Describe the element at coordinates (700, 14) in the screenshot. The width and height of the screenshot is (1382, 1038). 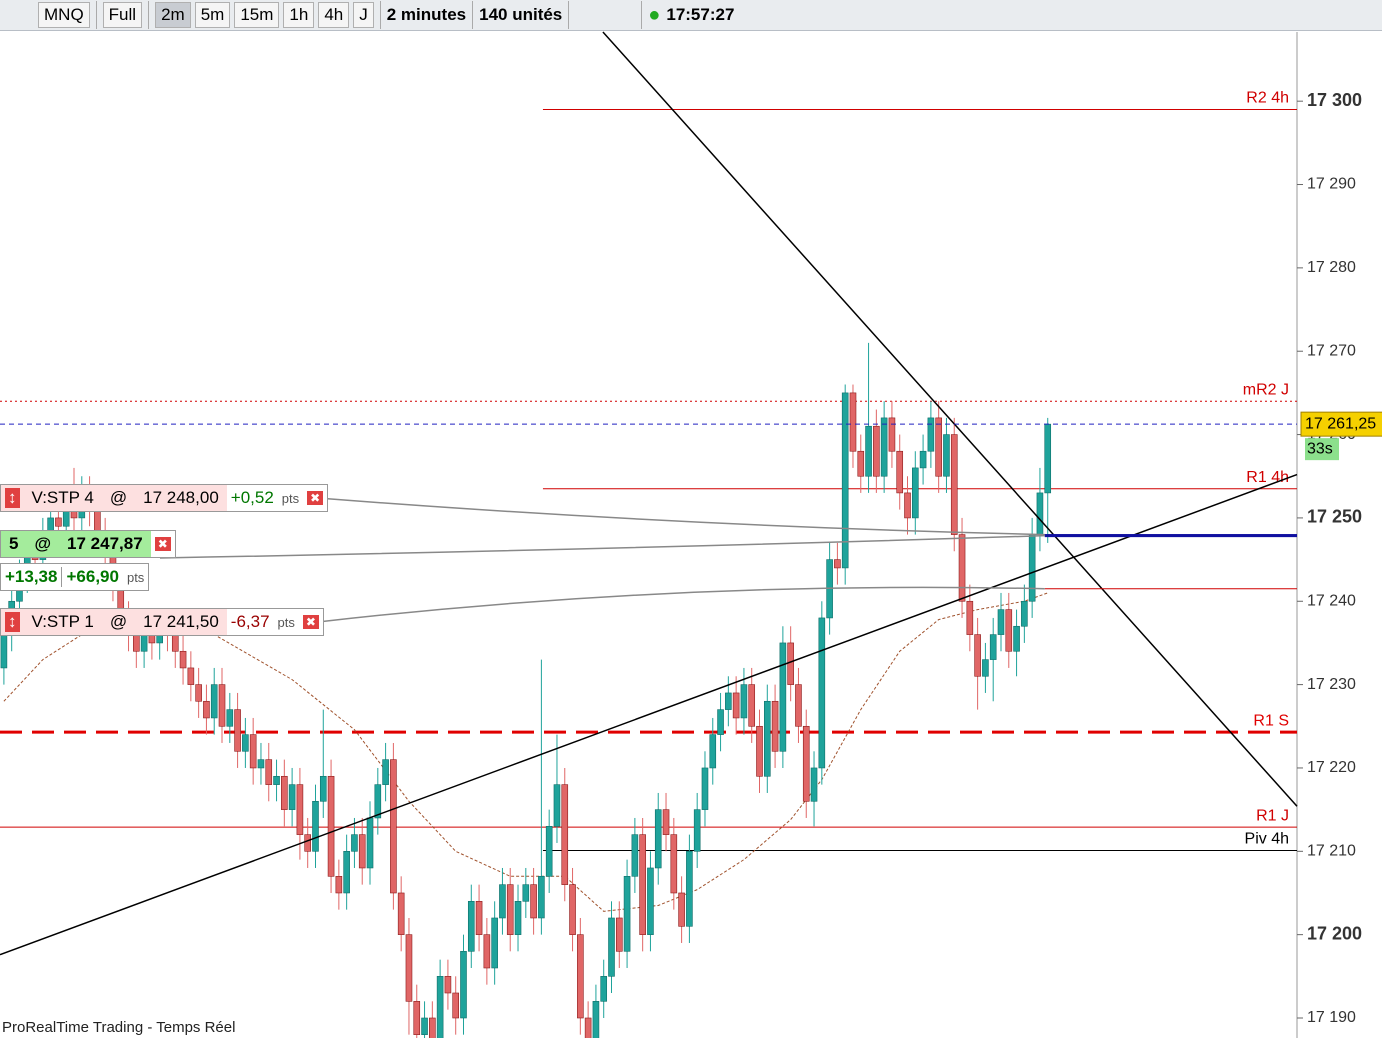
I see `clock: 17:57:27` at that location.